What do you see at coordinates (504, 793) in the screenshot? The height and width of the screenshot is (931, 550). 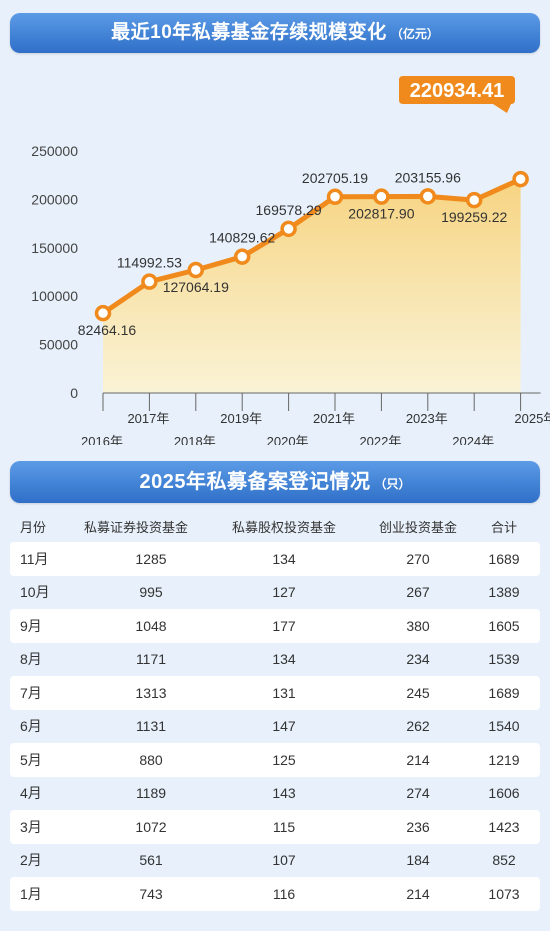 I see `value-cell: 1606` at bounding box center [504, 793].